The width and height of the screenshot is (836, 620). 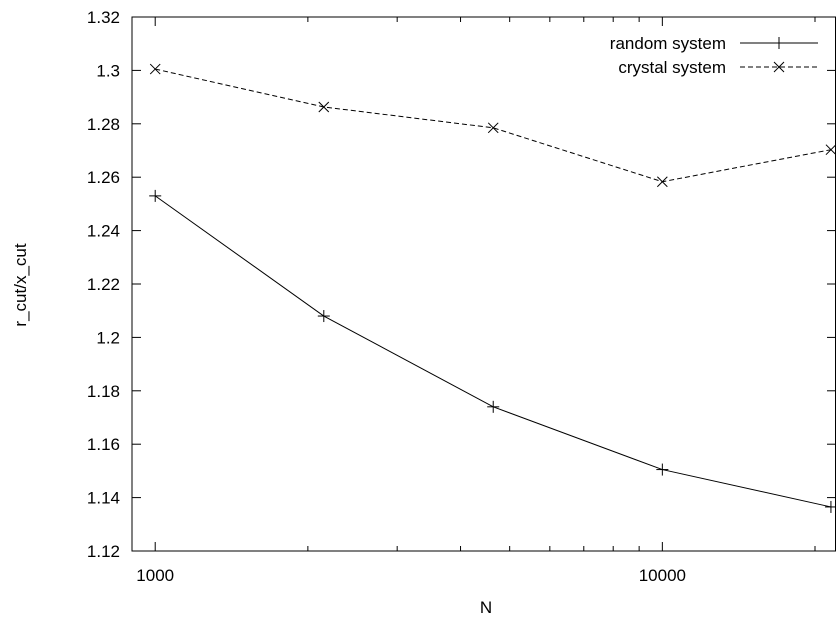 I want to click on x-tick-label: 10000, so click(x=662, y=575).